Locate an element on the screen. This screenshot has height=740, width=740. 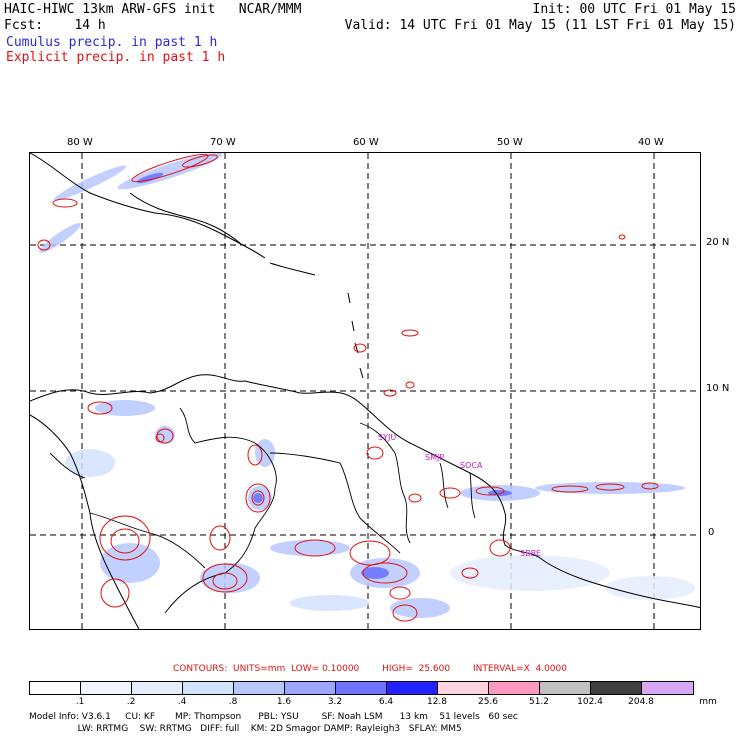
cumulus-legend: Cumulus precip. in past 1 h is located at coordinates (112, 42).